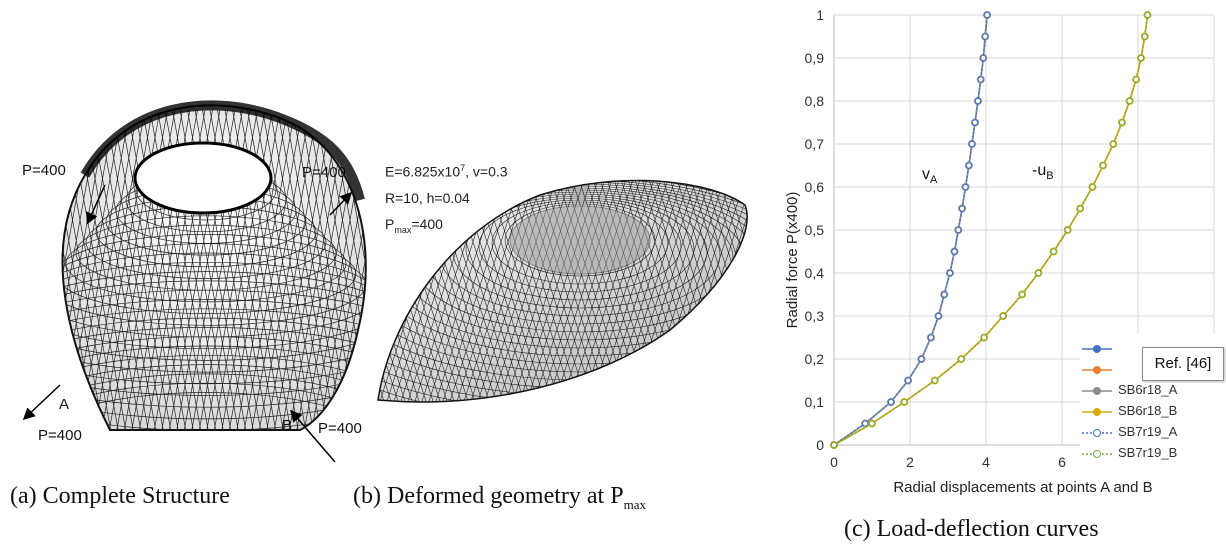 This screenshot has width=1226, height=547. Describe the element at coordinates (1043, 172) in the screenshot. I see `annotation-ub: -uB` at that location.